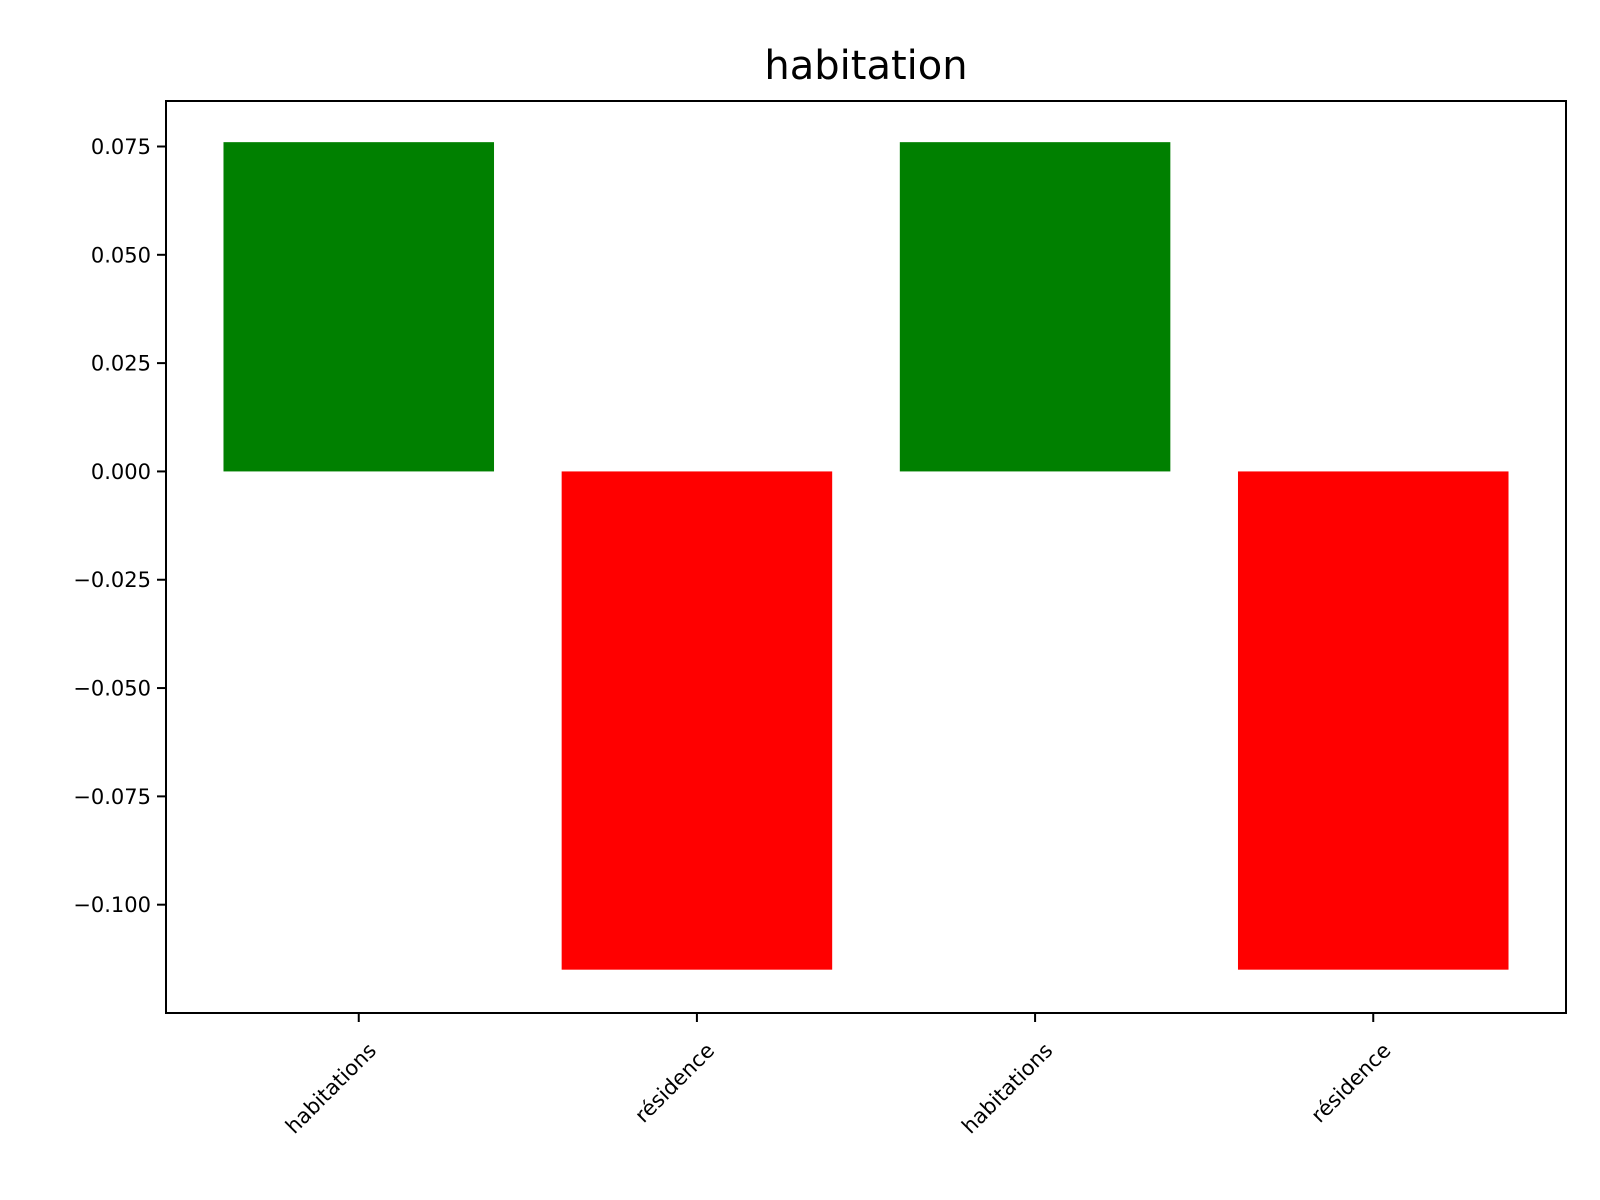  I want to click on y-tick-label-8: −0.100, so click(112, 905).